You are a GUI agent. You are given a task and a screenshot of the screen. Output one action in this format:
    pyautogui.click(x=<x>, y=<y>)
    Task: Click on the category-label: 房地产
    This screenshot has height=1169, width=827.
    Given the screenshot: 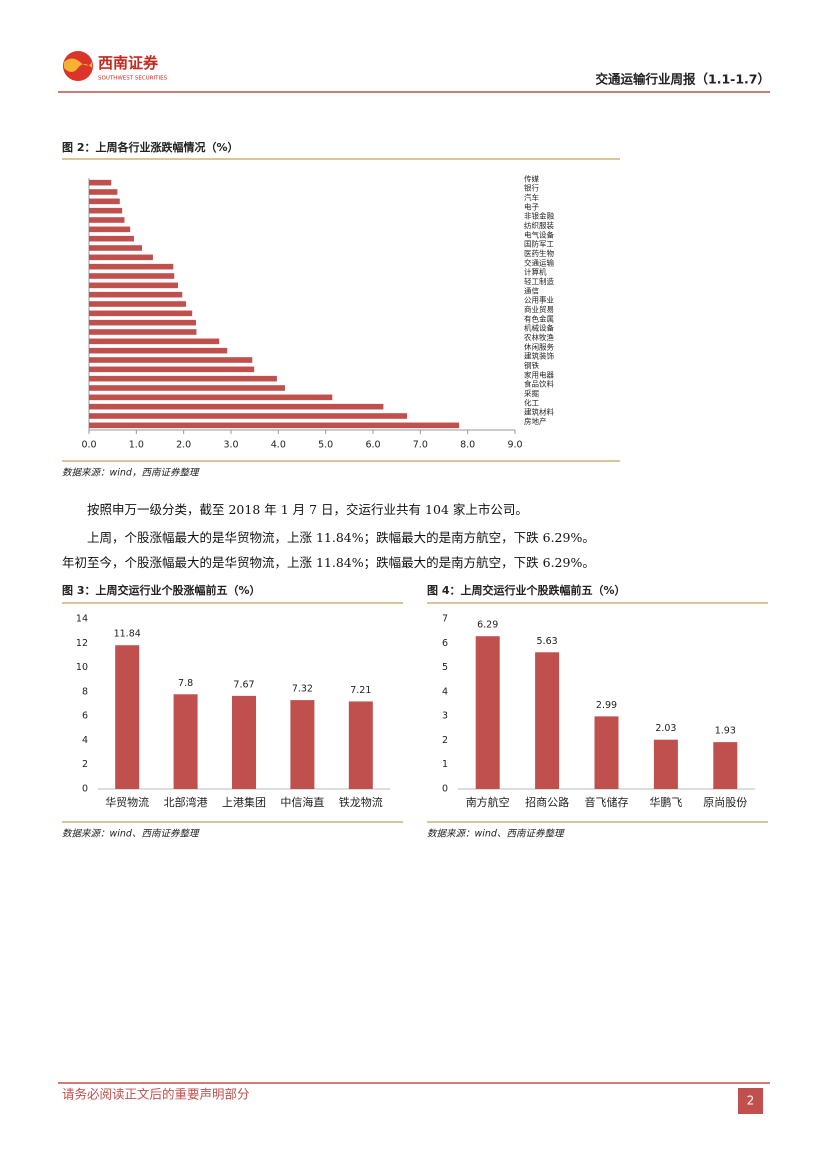 What is the action you would take?
    pyautogui.click(x=535, y=421)
    